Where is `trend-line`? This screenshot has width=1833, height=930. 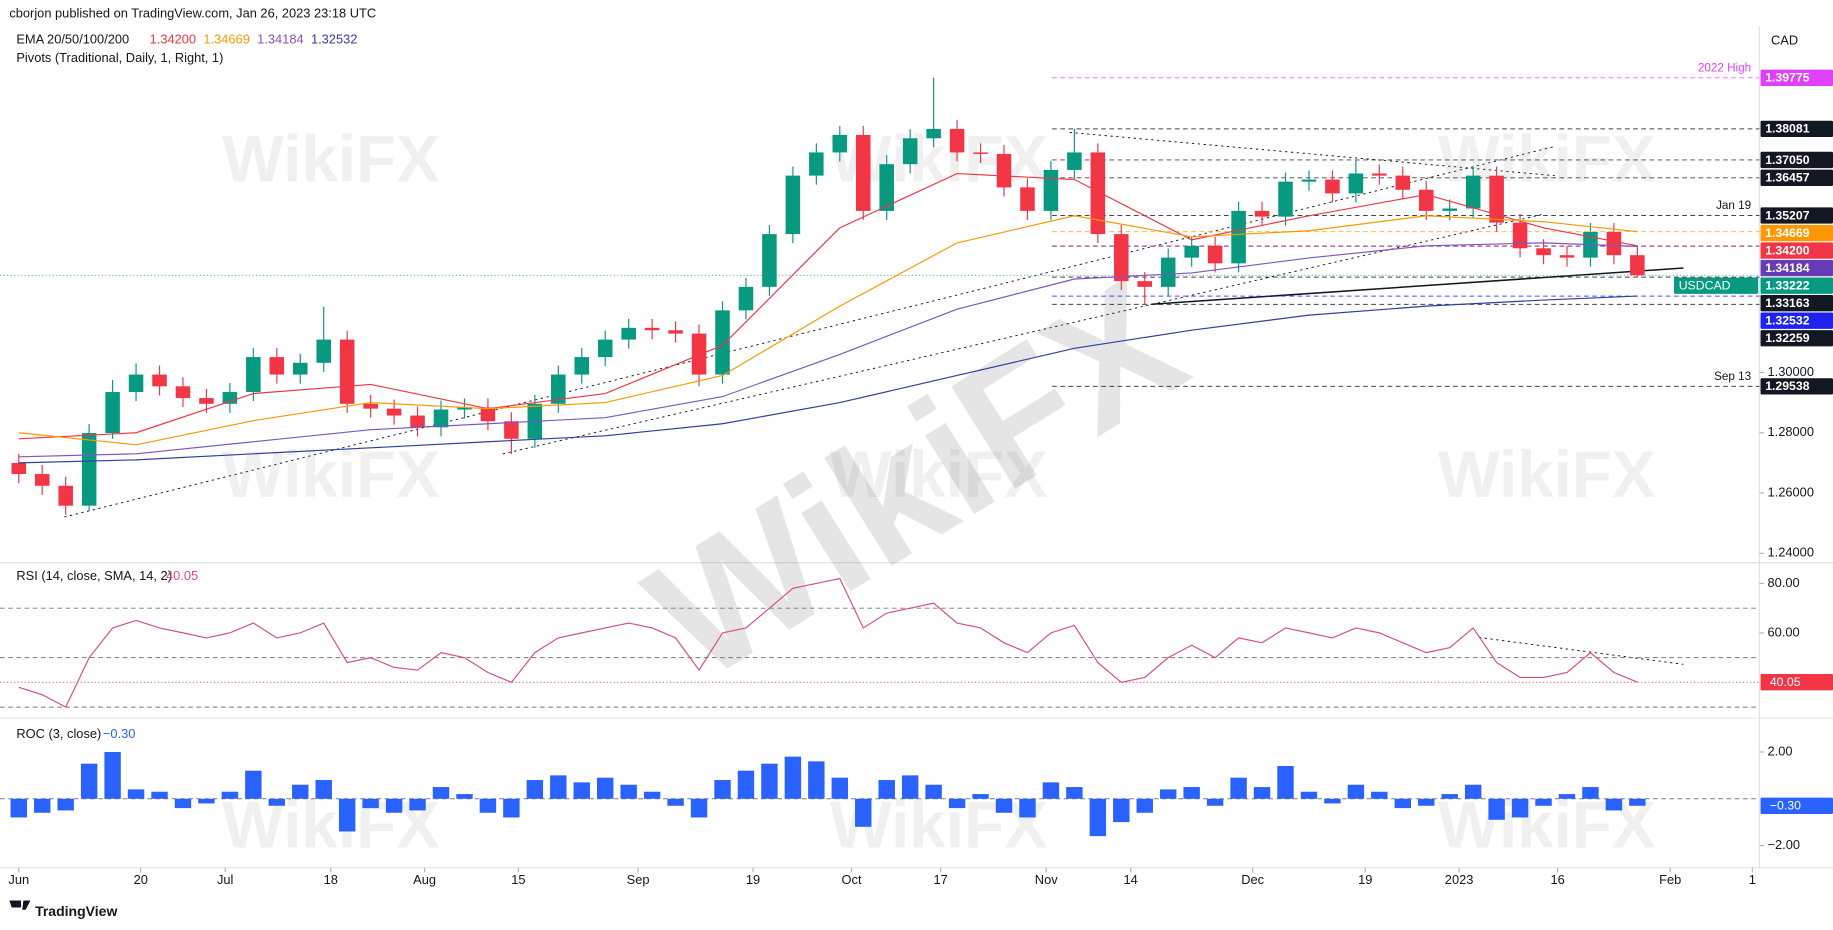 trend-line is located at coordinates (1417, 286).